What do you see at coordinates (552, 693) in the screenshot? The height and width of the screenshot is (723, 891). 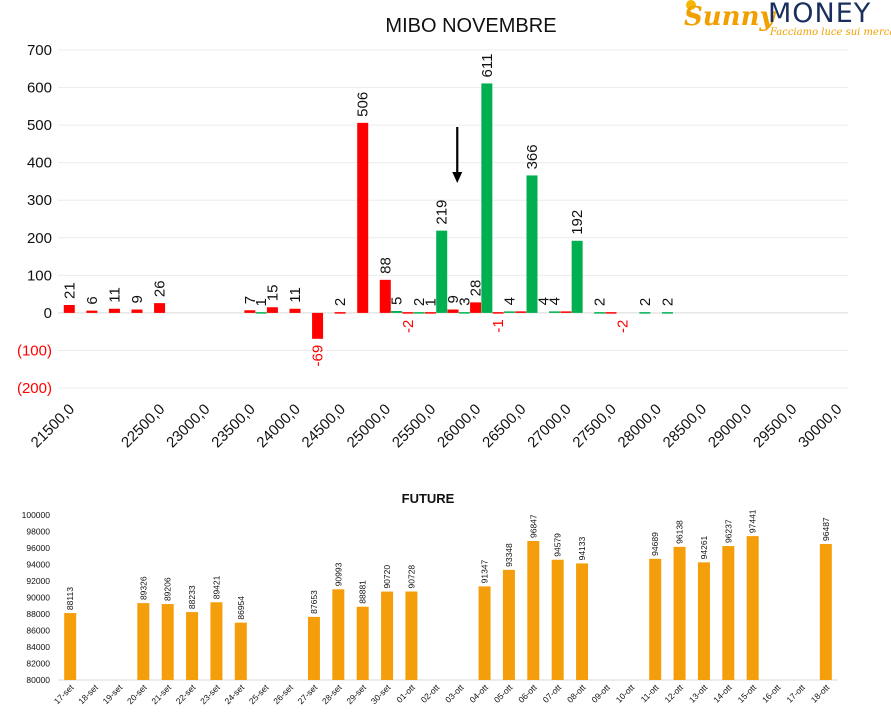 I see `x-tick-label: 07-ott` at bounding box center [552, 693].